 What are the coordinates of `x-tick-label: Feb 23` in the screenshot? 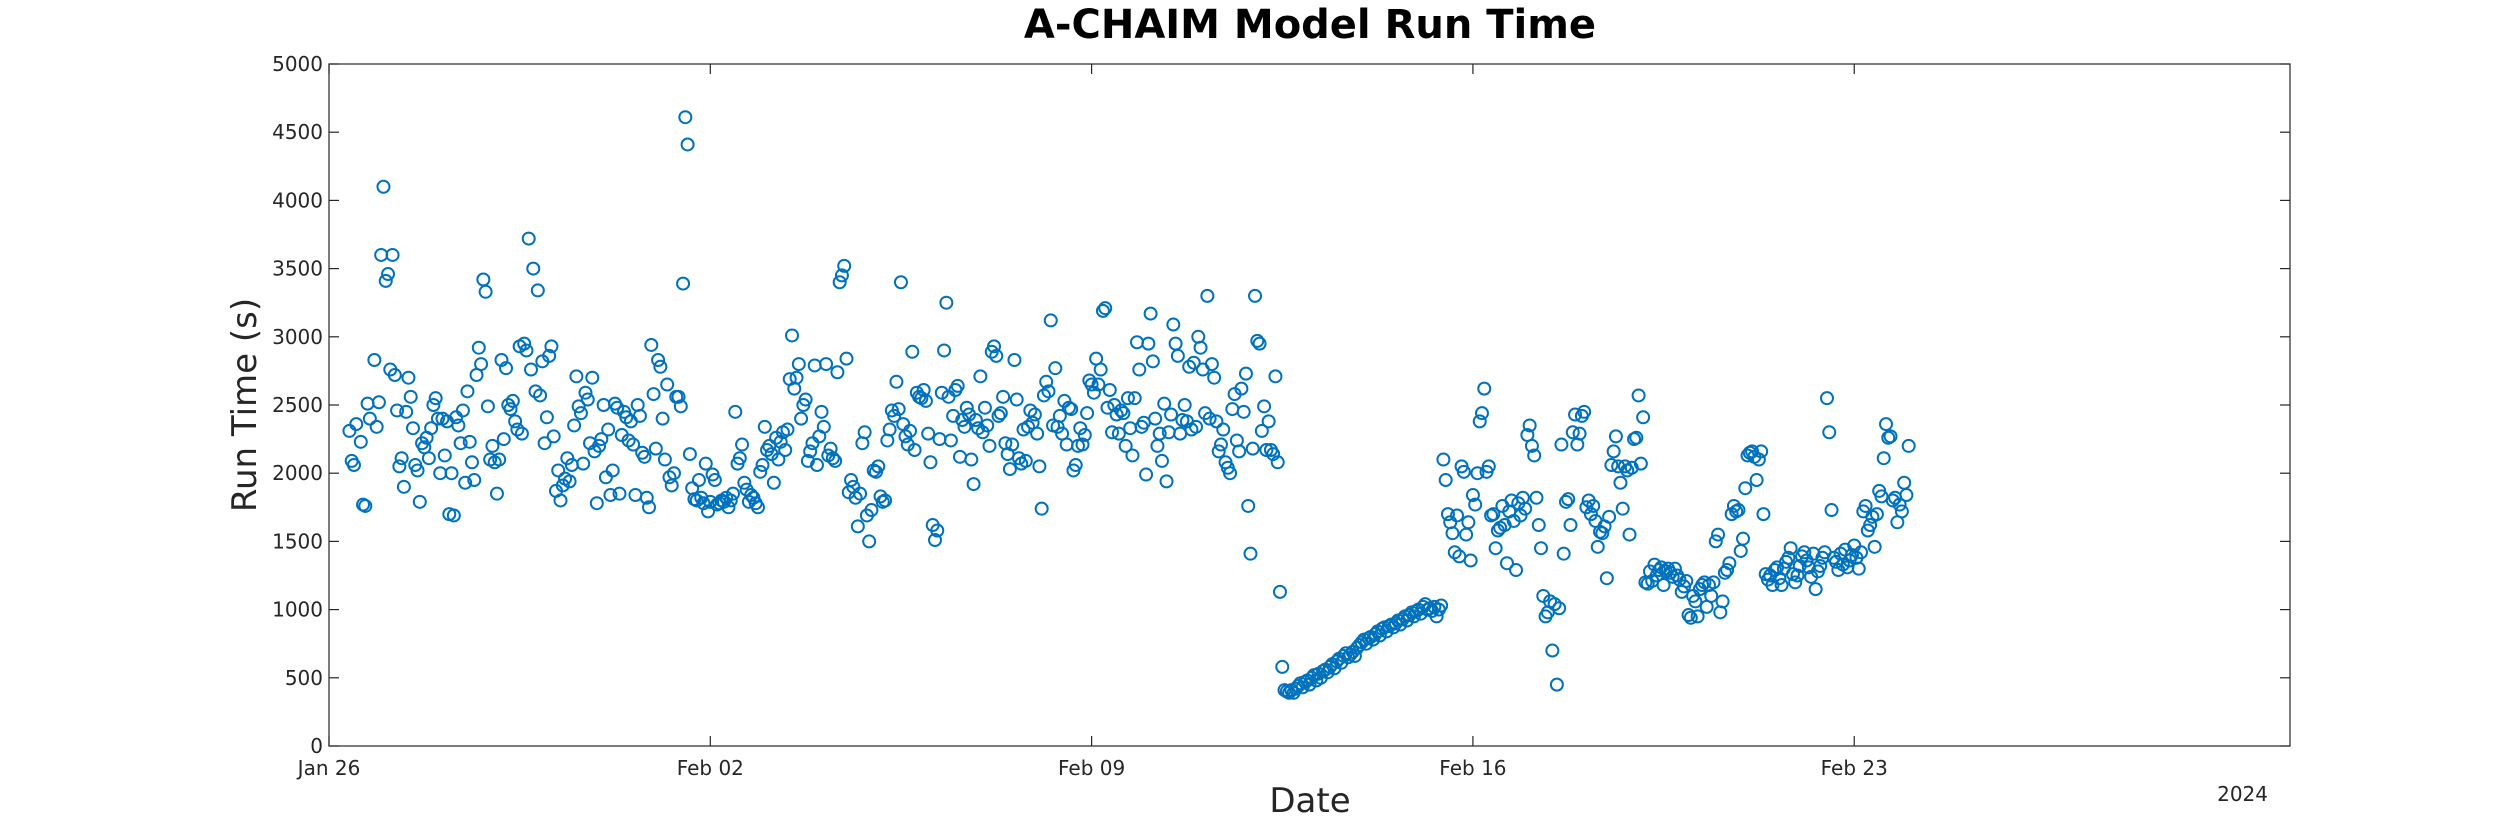 It's located at (1854, 768).